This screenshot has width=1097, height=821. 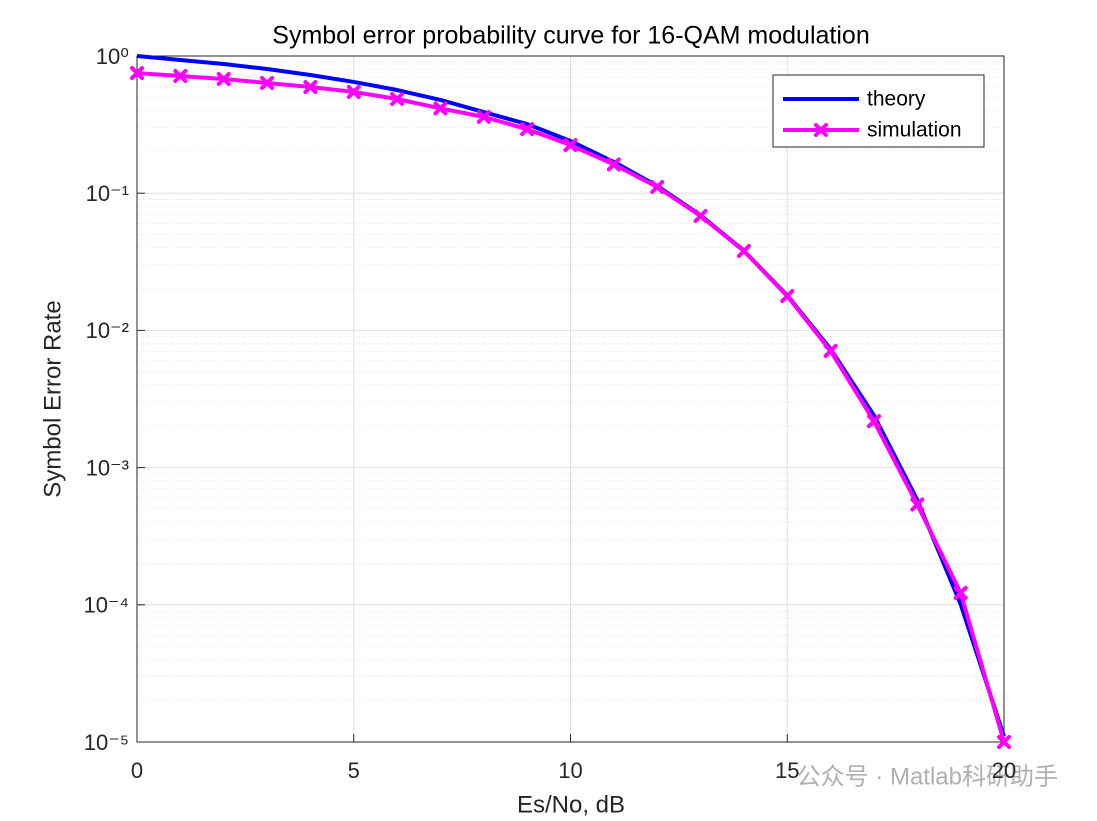 I want to click on y-tick-label: 10⁻¹, so click(x=107, y=193).